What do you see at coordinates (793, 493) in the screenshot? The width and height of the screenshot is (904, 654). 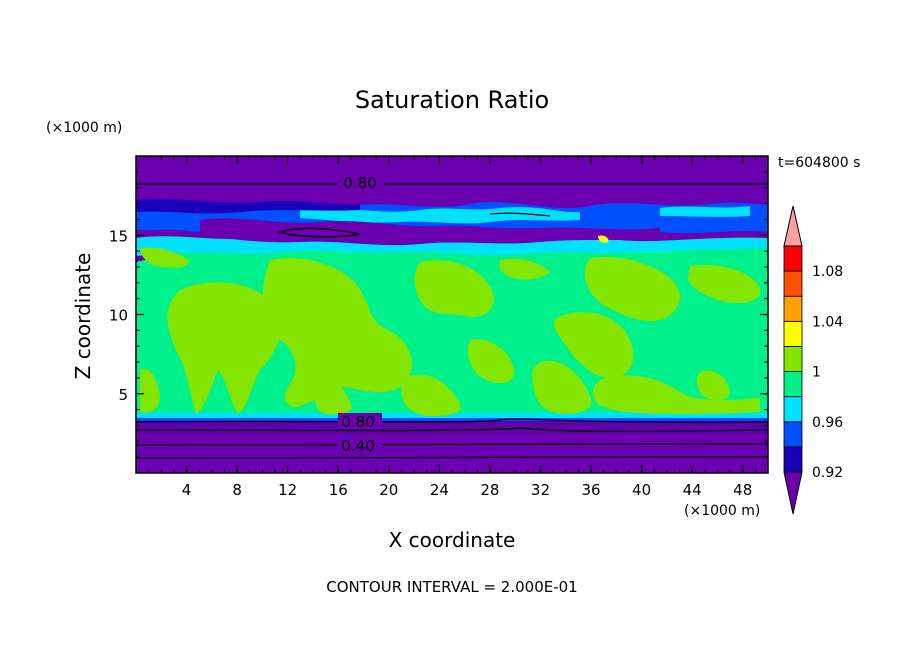 I see `colorbar-lower-extend` at bounding box center [793, 493].